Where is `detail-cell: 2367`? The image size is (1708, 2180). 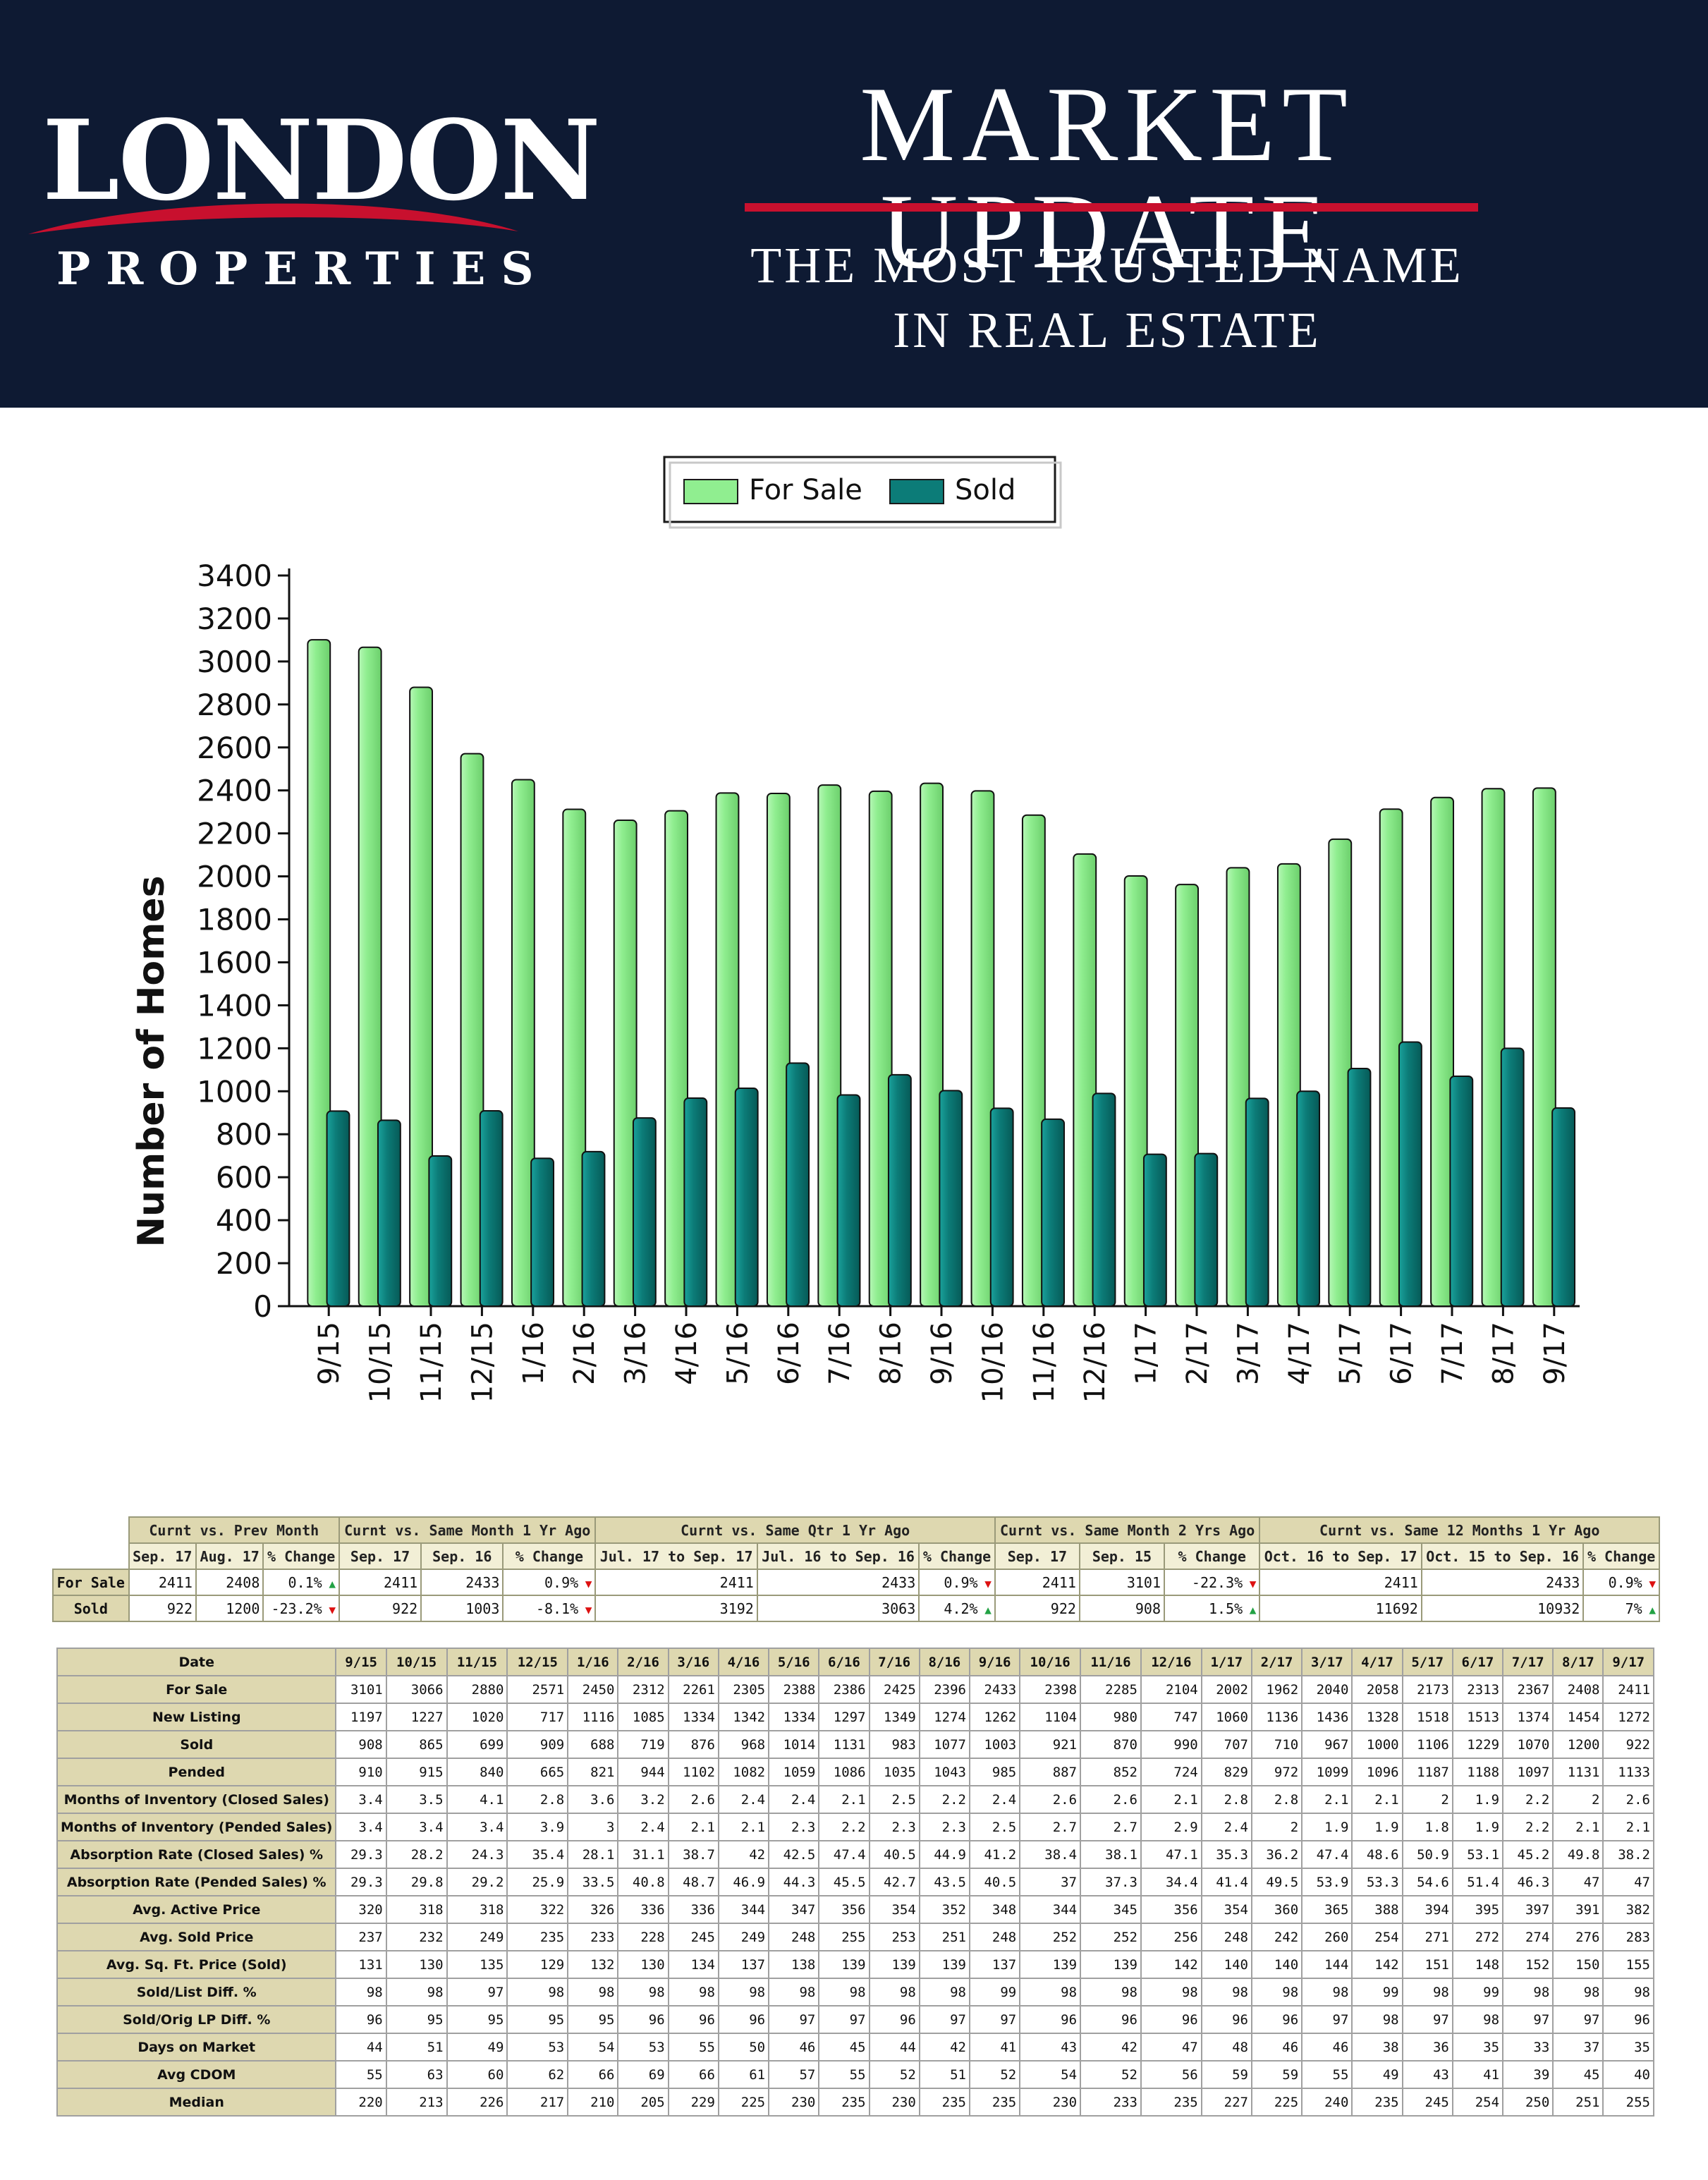 detail-cell: 2367 is located at coordinates (1528, 1689).